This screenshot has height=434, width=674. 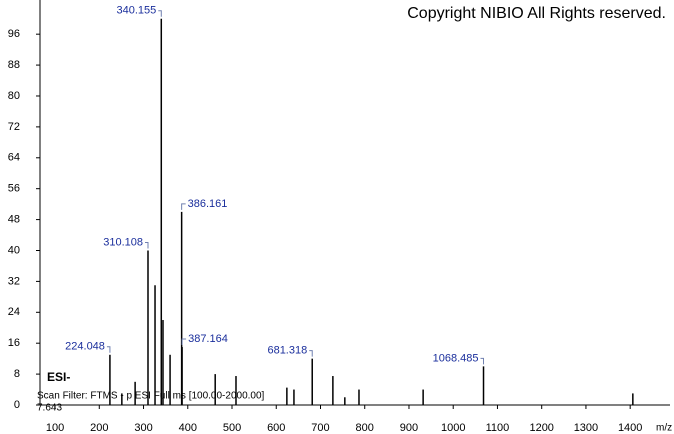 What do you see at coordinates (85, 347) in the screenshot?
I see `peak-label: 224.048` at bounding box center [85, 347].